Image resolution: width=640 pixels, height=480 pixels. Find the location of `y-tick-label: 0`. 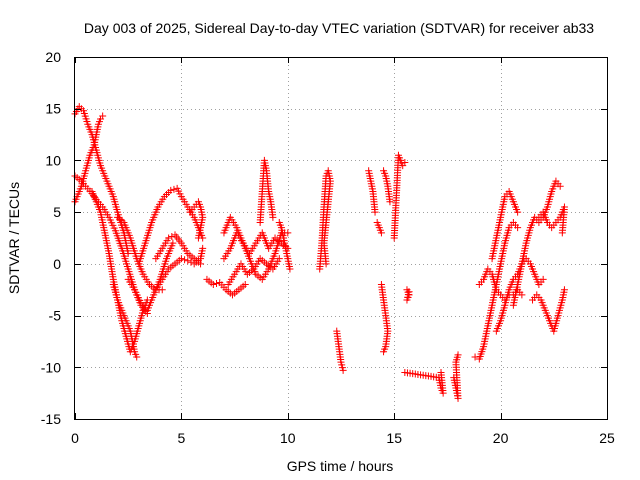

y-tick-label: 0 is located at coordinates (57, 264).